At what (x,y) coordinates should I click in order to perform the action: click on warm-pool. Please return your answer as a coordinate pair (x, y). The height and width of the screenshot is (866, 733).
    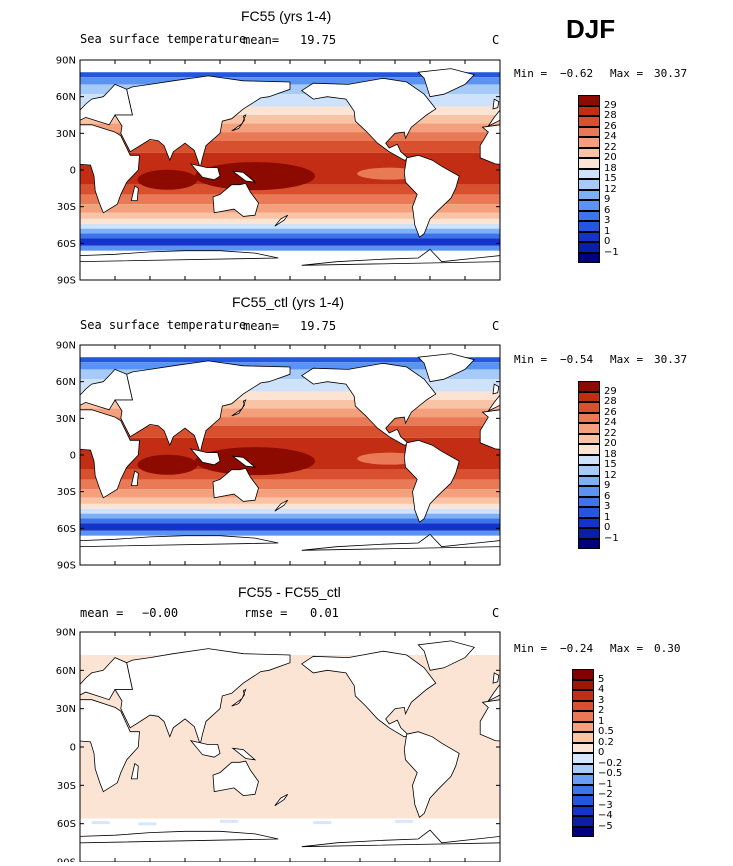
    Looking at the image, I should click on (255, 176).